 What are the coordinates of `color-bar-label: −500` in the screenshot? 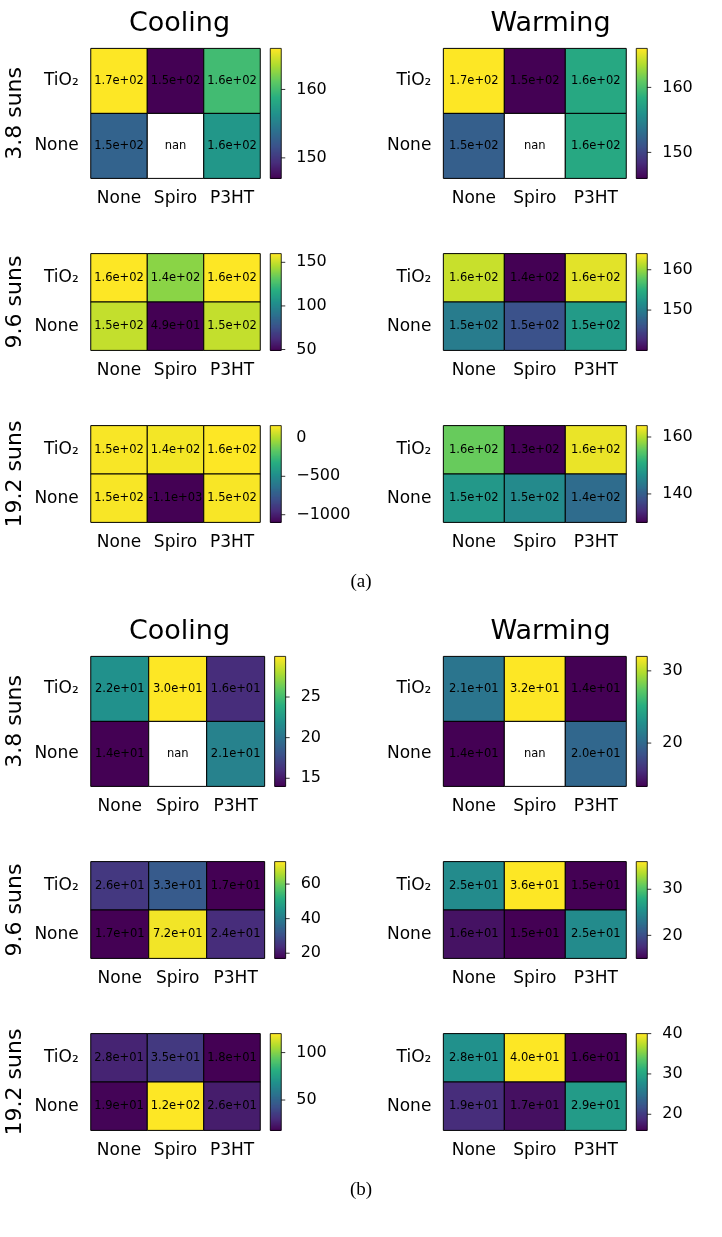 It's located at (318, 475).